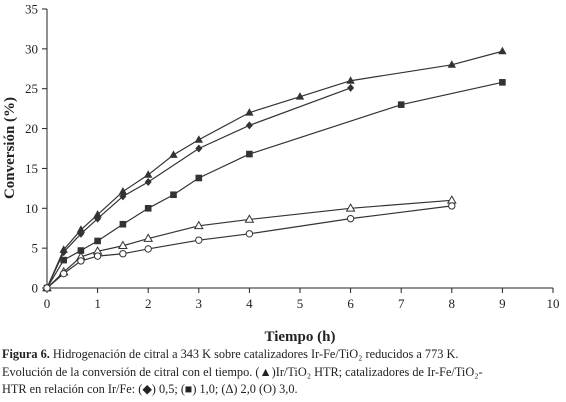  I want to click on x-tick-label: 9, so click(502, 303).